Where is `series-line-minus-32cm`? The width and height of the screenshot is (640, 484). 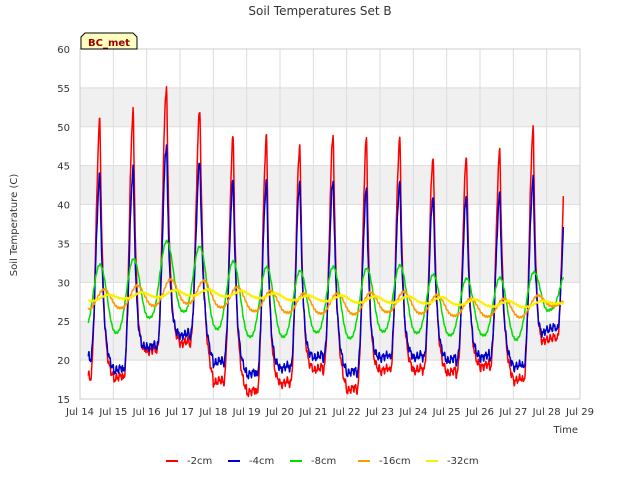
series-line-minus-32cm is located at coordinates (325, 298).